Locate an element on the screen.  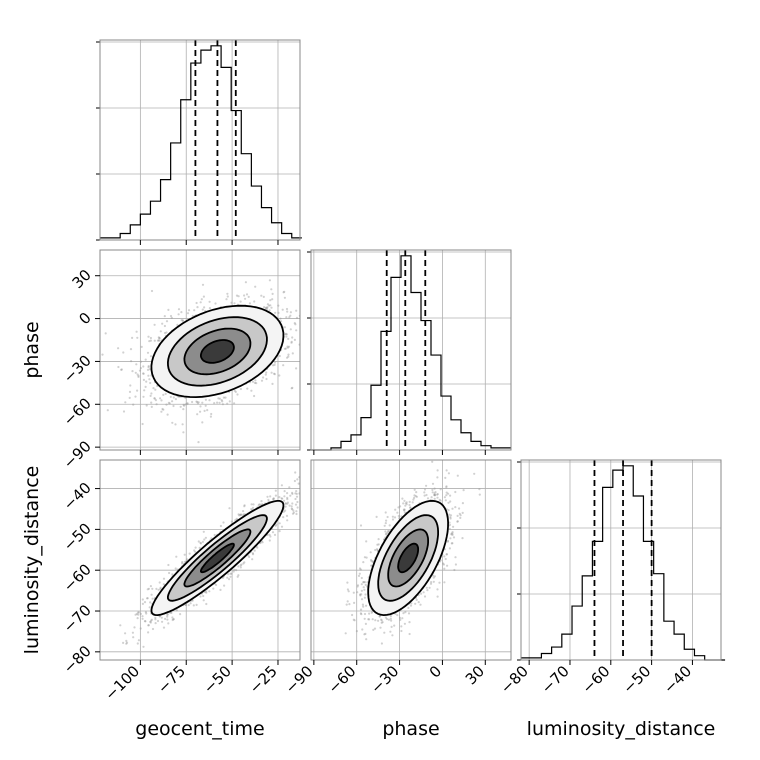
x-tick-label: −25 is located at coordinates (263, 679).